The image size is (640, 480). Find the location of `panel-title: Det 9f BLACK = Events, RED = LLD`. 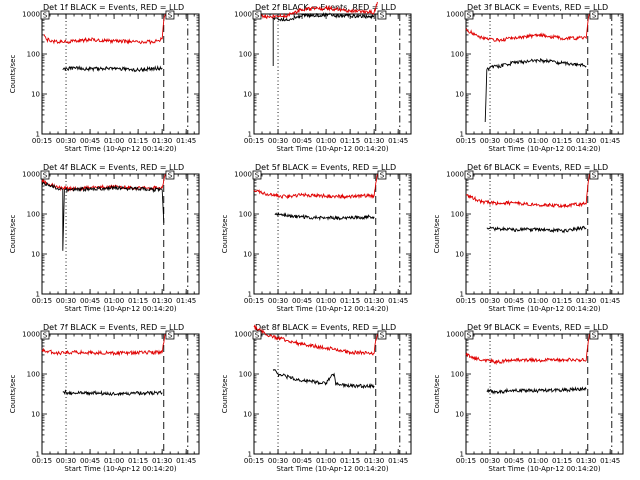

panel-title: Det 9f BLACK = Events, RED = LLD is located at coordinates (537, 327).